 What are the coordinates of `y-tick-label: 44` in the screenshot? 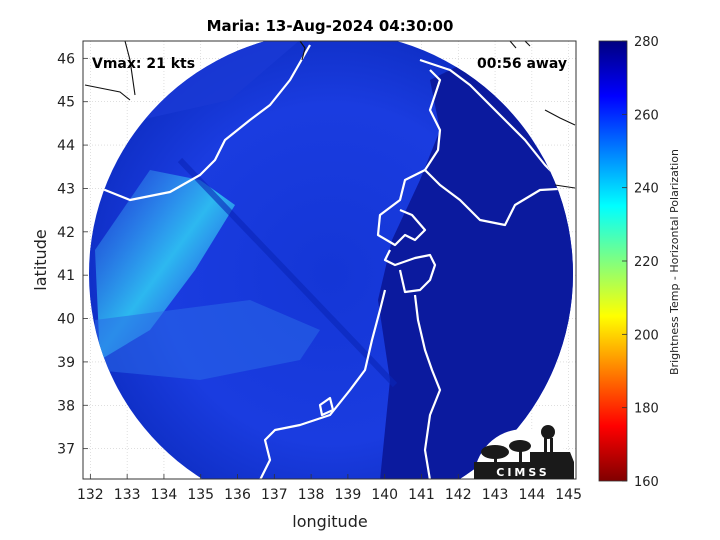 It's located at (66, 146).